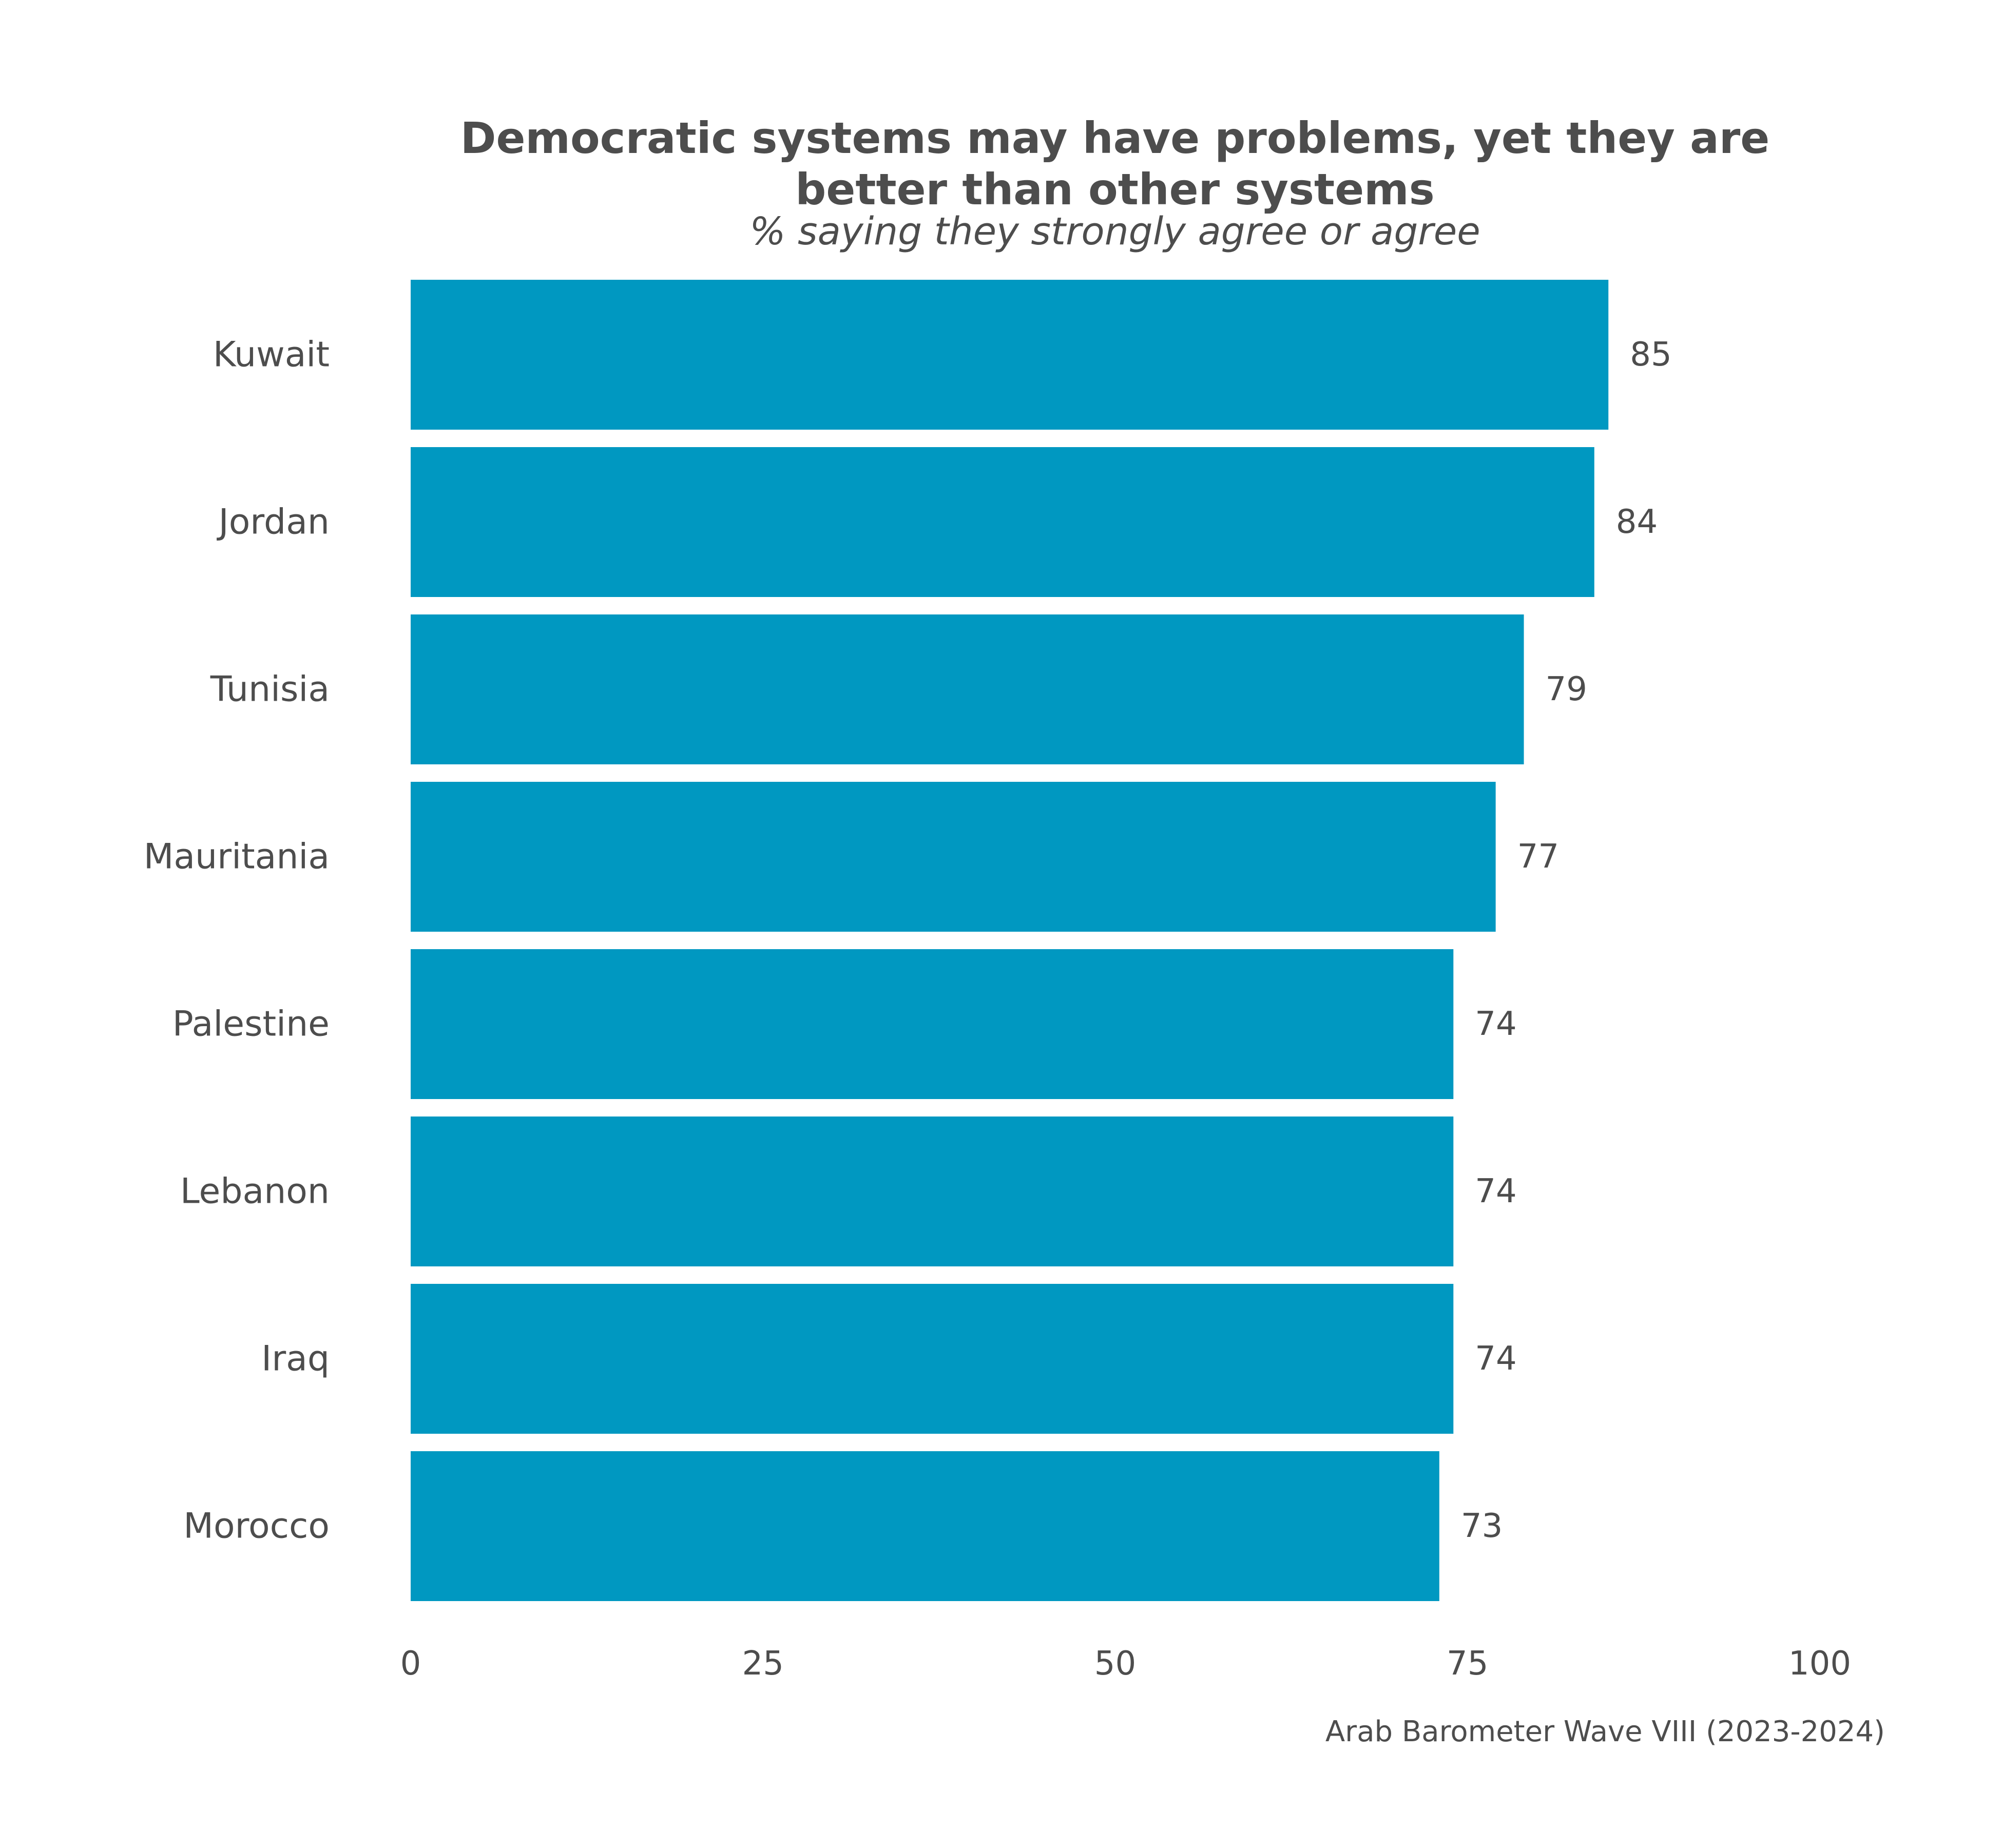 The image size is (2002, 1848). I want to click on category-label: Jordan, so click(273, 522).